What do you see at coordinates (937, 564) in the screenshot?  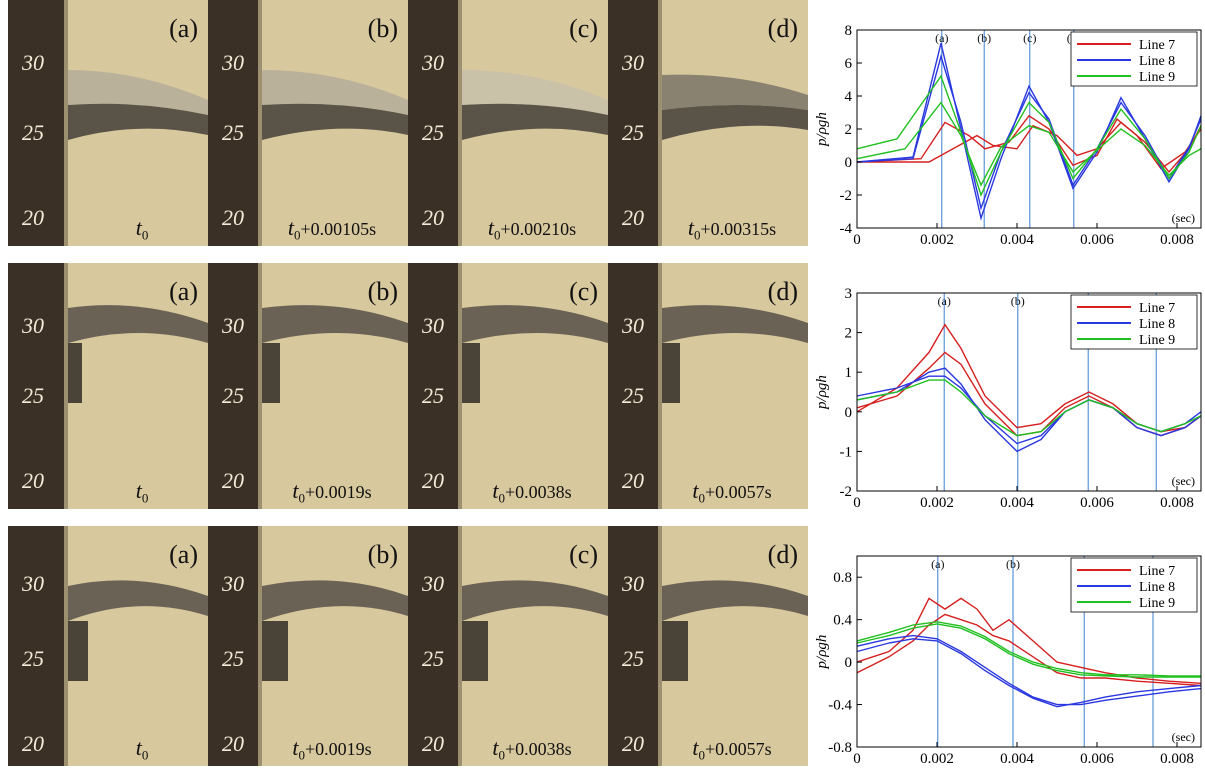 I see `event-marker-label: (a)` at bounding box center [937, 564].